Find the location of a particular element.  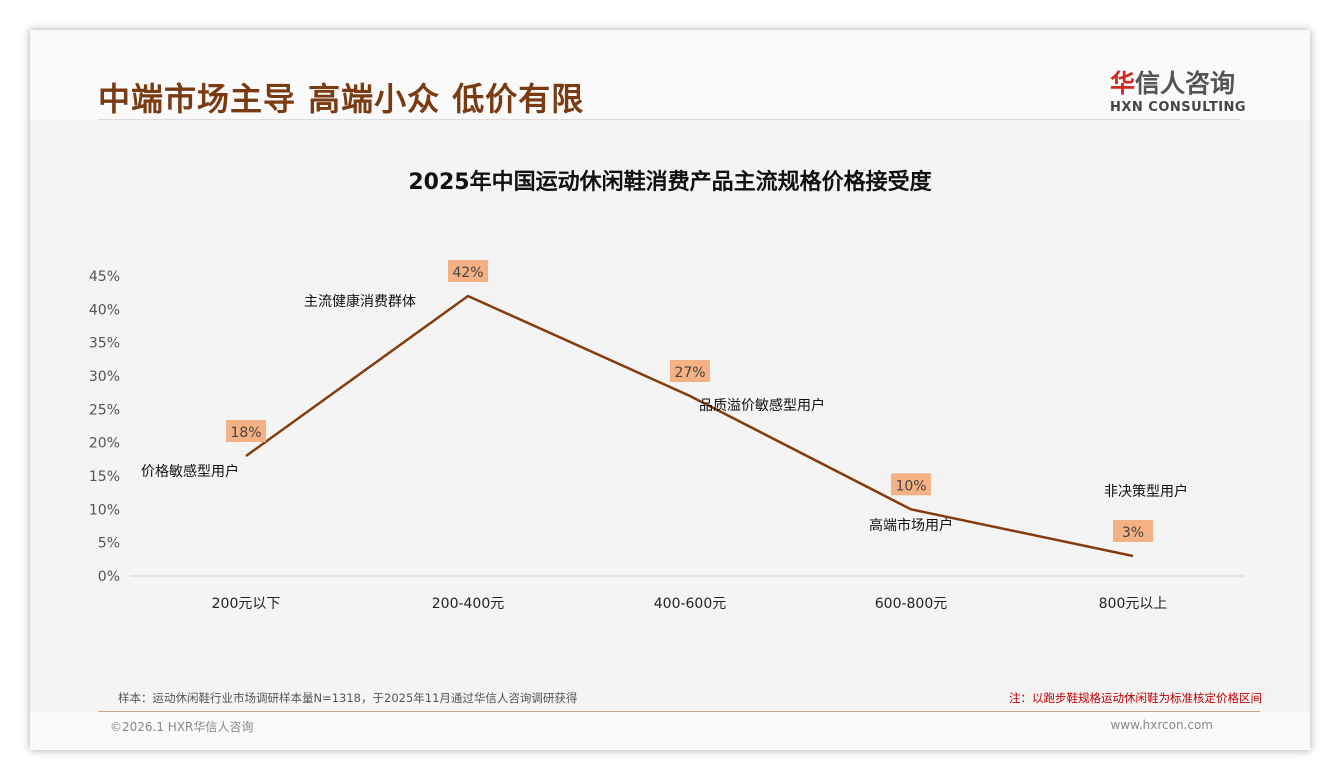

y-tick-label: 0% is located at coordinates (109, 577).